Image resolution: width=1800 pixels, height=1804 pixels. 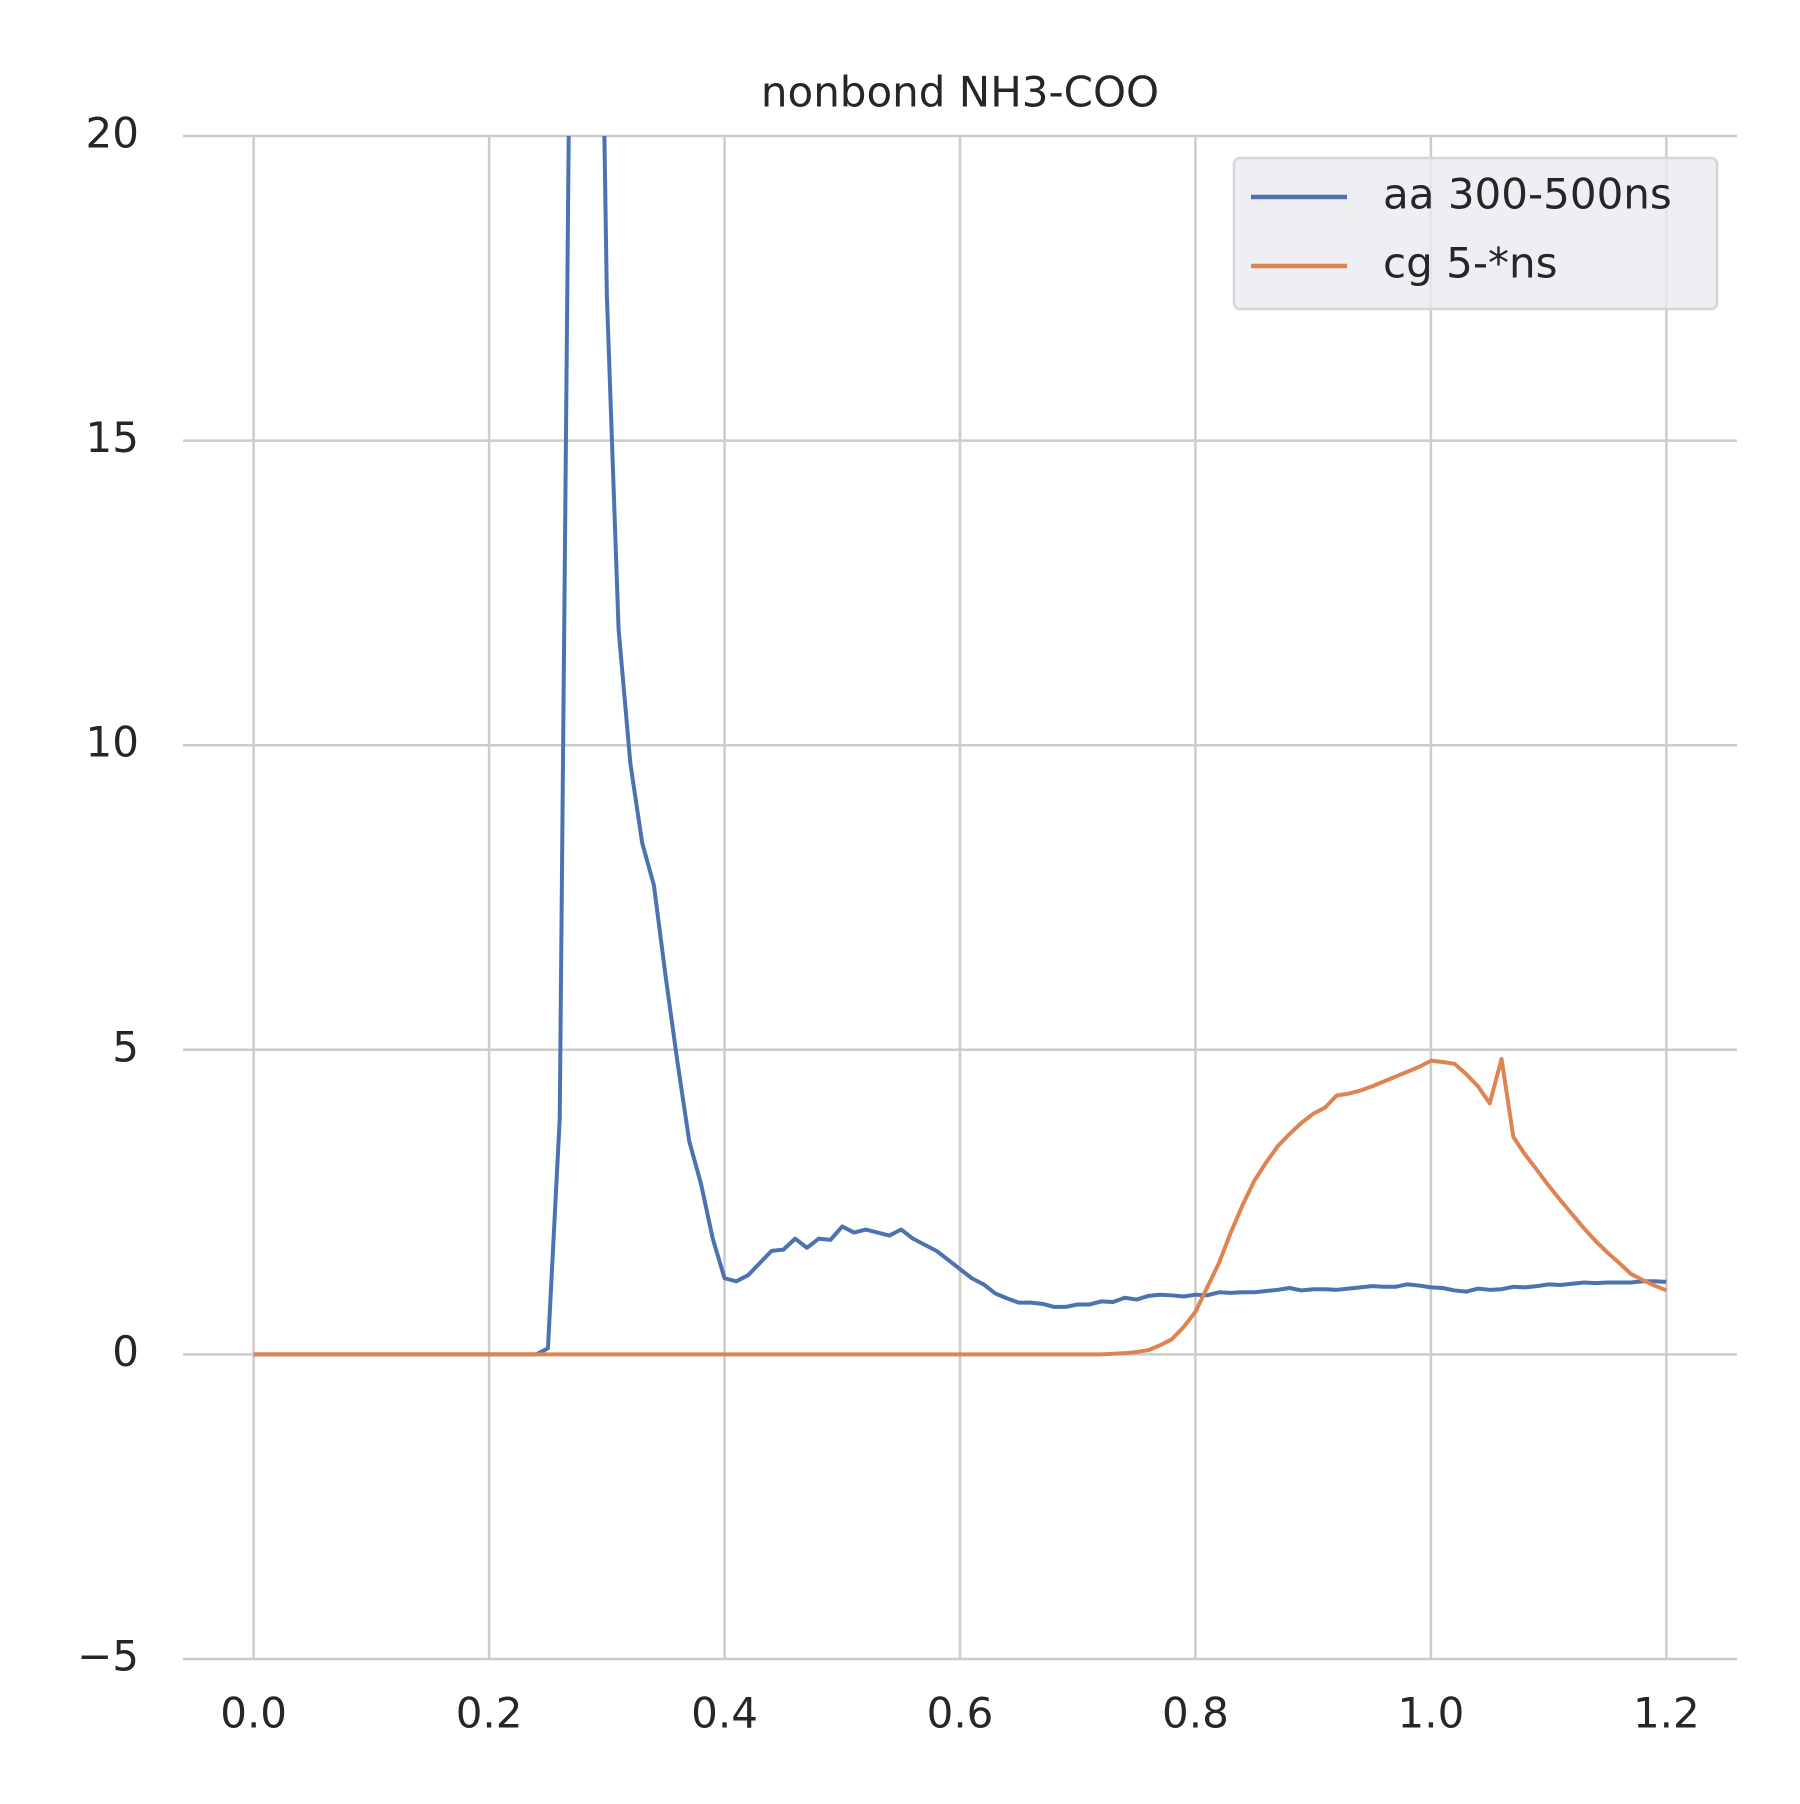 What do you see at coordinates (960, 1206) in the screenshot?
I see `series-line` at bounding box center [960, 1206].